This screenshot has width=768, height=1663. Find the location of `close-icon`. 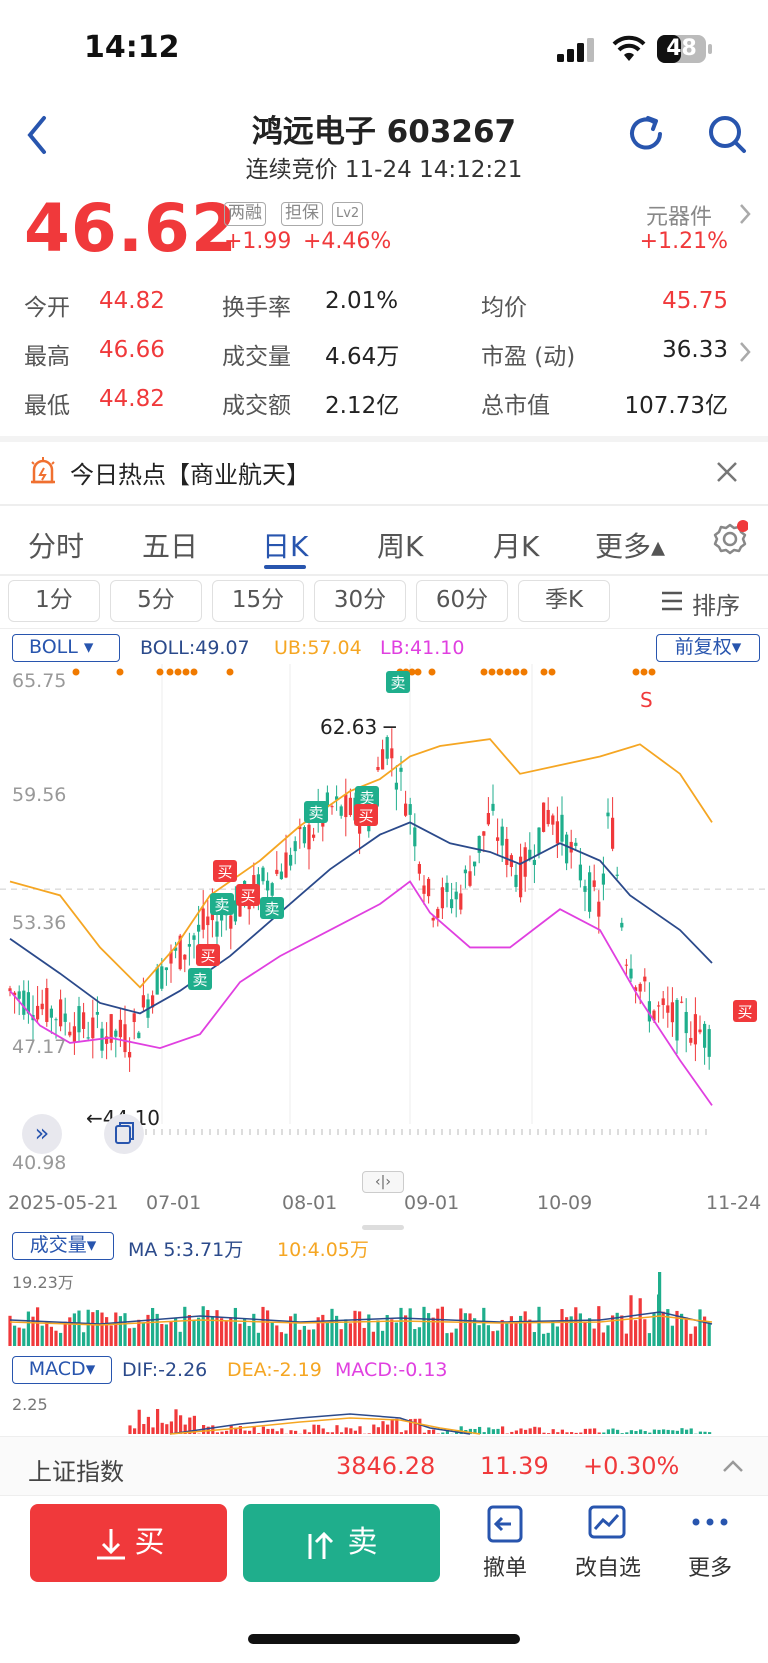

close-icon is located at coordinates (727, 474).